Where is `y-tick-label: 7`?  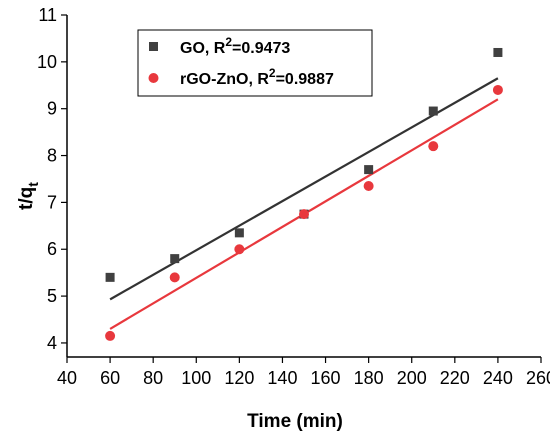
y-tick-label: 7 is located at coordinates (52, 202).